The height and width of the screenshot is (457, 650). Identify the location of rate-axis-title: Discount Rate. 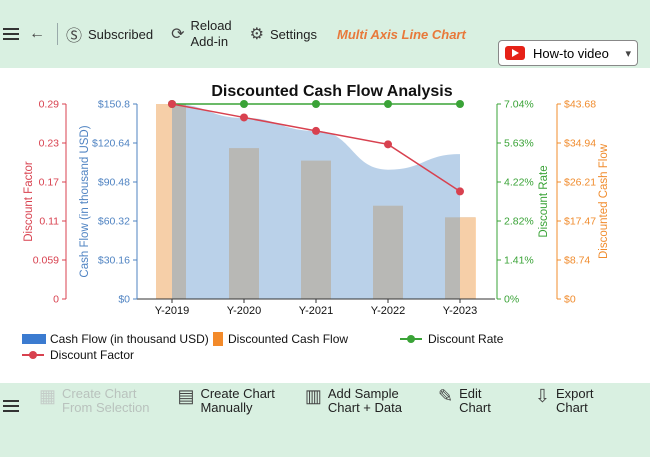
(544, 201).